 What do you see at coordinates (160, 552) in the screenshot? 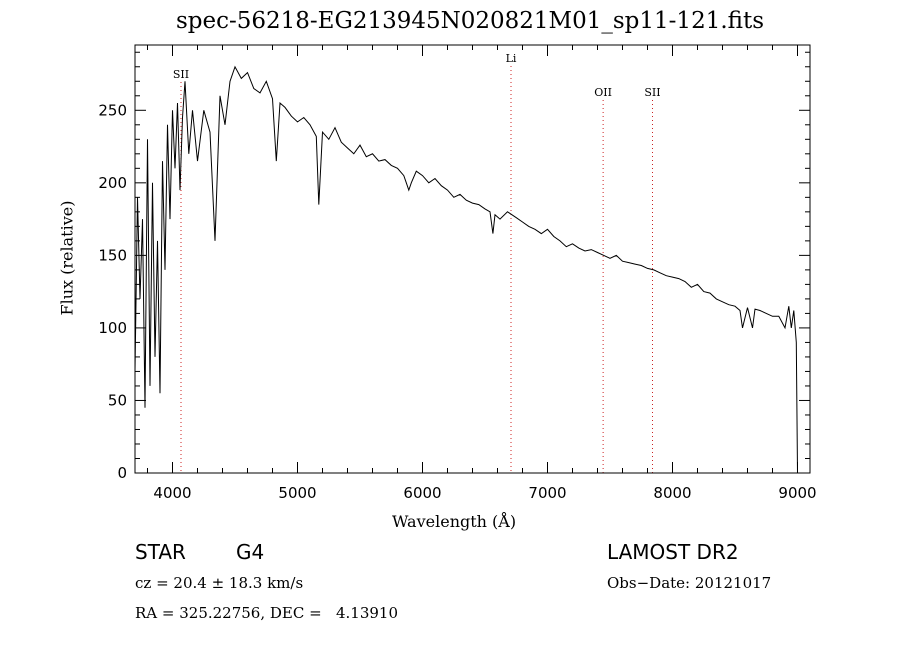
I see `object-class: STAR` at bounding box center [160, 552].